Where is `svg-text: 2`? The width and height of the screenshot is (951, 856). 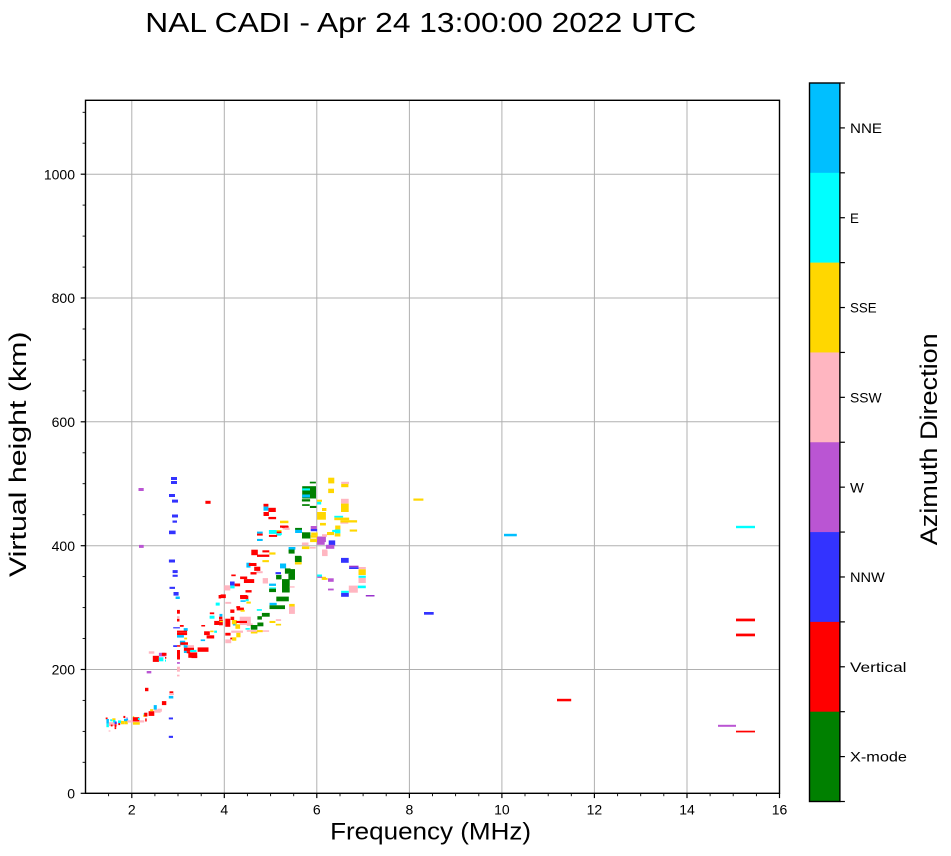 svg-text: 2 is located at coordinates (132, 809).